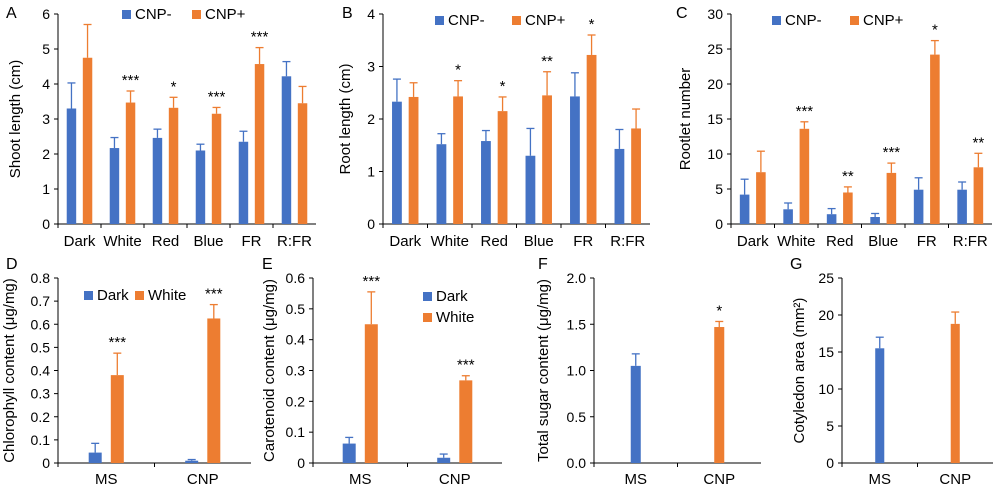 This screenshot has width=1000, height=492. What do you see at coordinates (685, 119) in the screenshot?
I see `y-axis-label: Rootlet number` at bounding box center [685, 119].